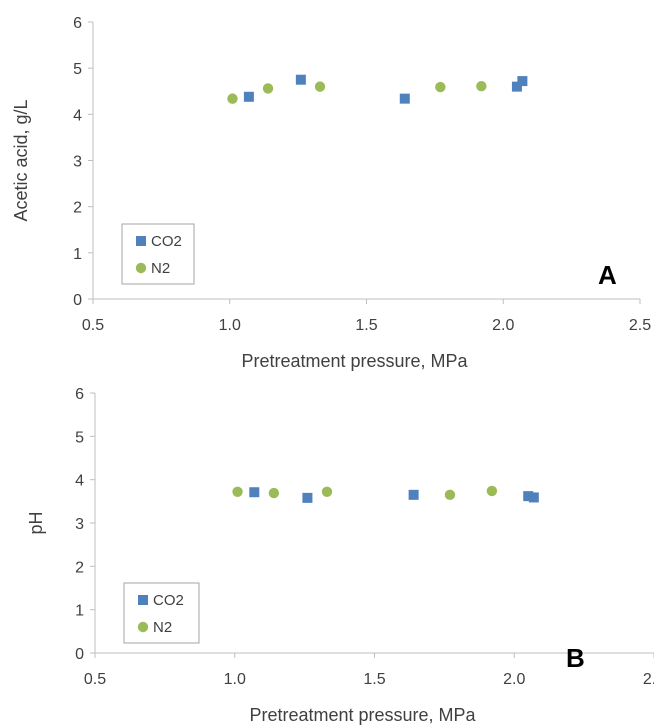  What do you see at coordinates (607, 275) in the screenshot?
I see `panel-label: A` at bounding box center [607, 275].